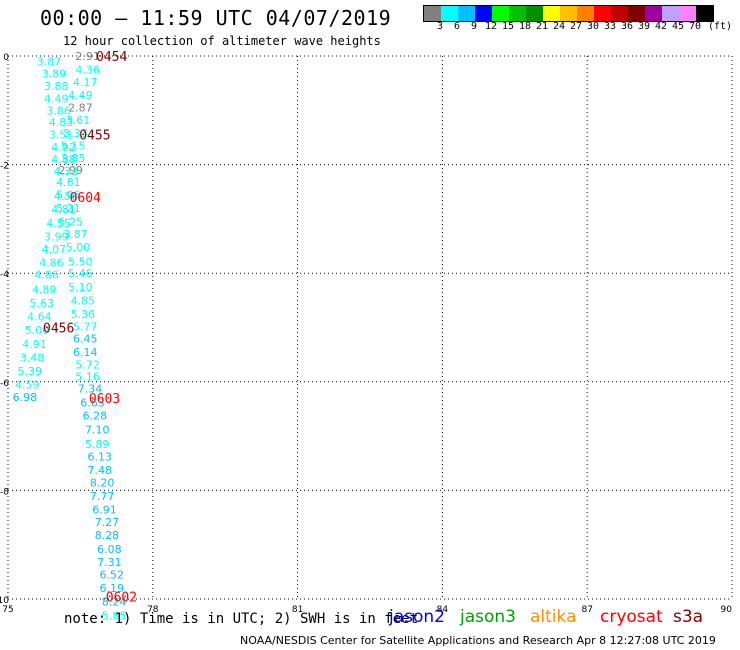 Image resolution: width=740 pixels, height=650 pixels. I want to click on wave-height-value: 7.48, so click(99, 470).